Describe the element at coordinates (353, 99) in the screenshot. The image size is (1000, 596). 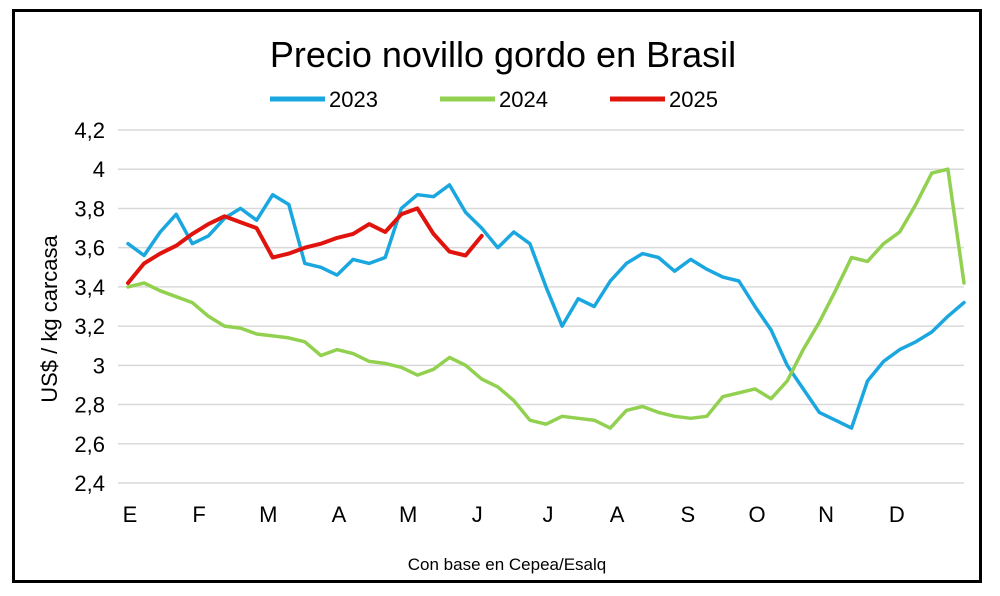
I see `legend-label-2023: 2023` at that location.